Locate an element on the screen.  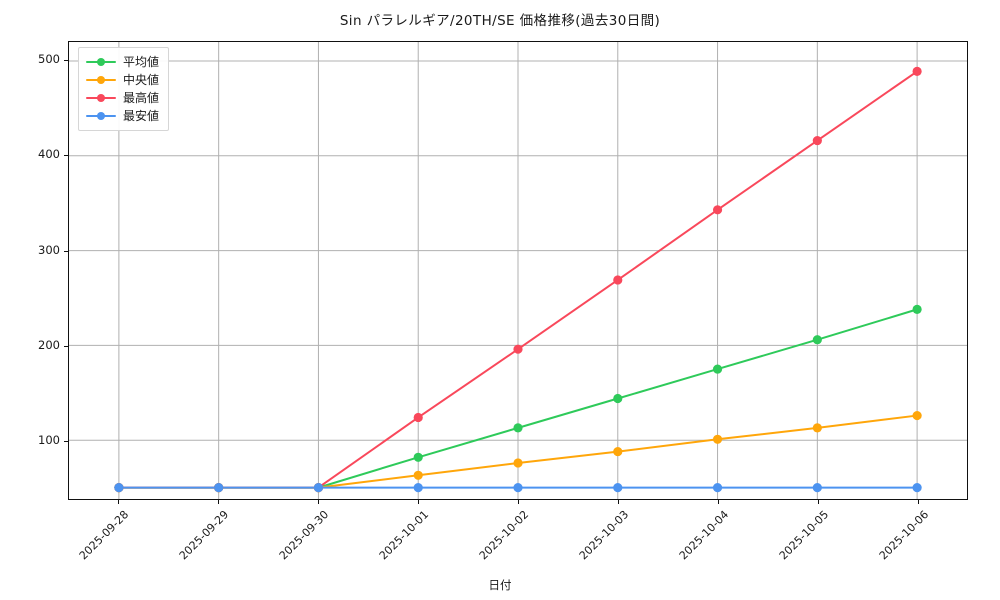
legend-label: 平均値 is located at coordinates (141, 62).